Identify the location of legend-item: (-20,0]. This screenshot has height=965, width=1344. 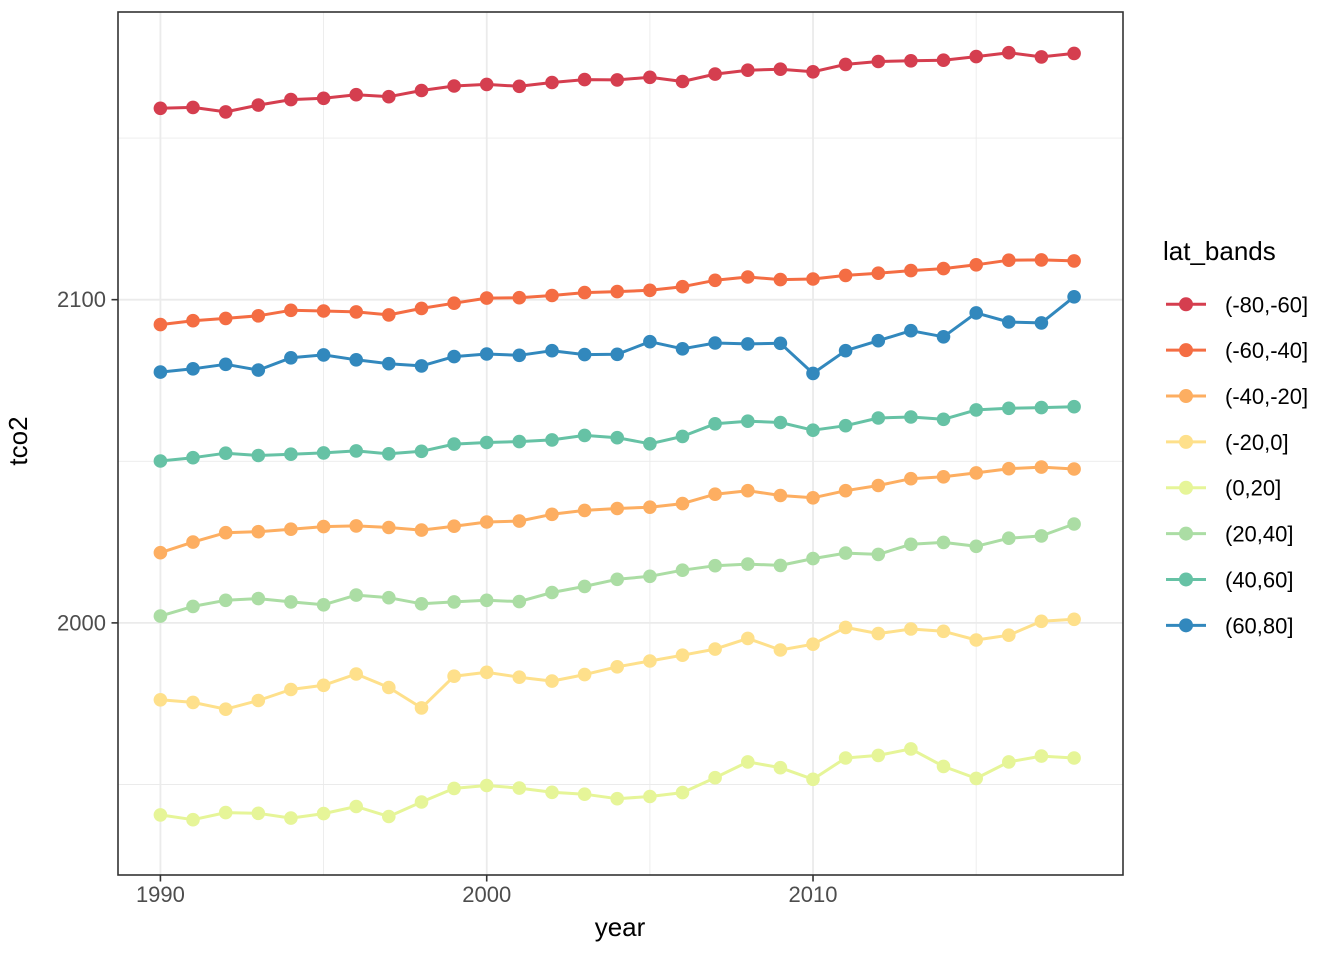
(1227, 442).